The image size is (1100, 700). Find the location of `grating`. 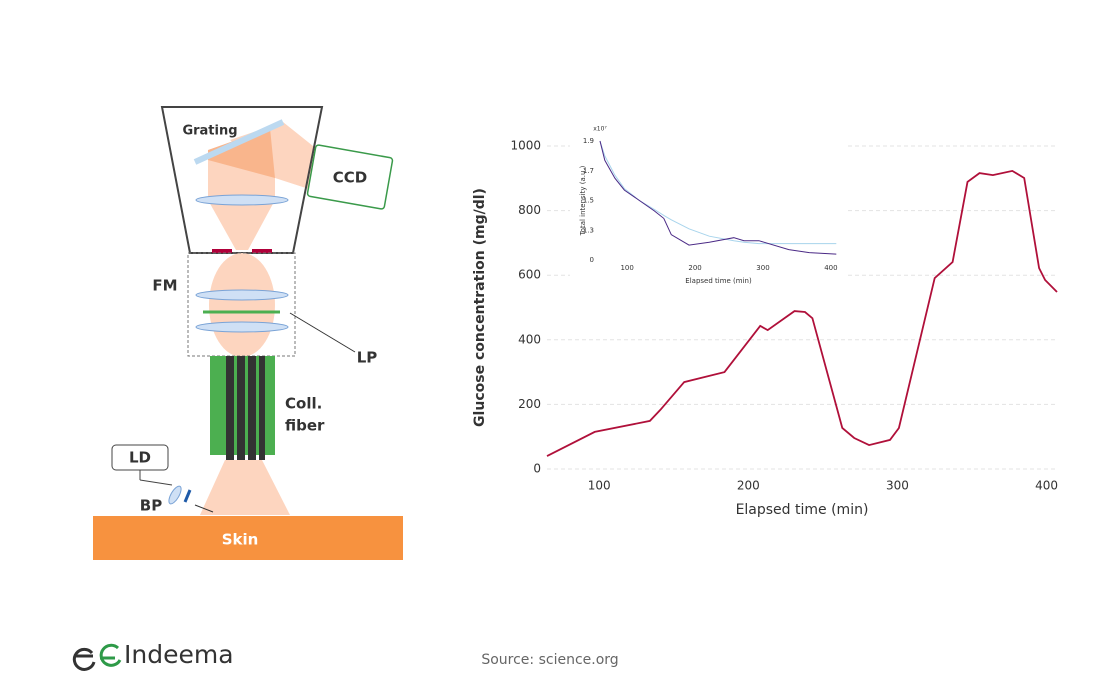

grating is located at coordinates (239, 142).